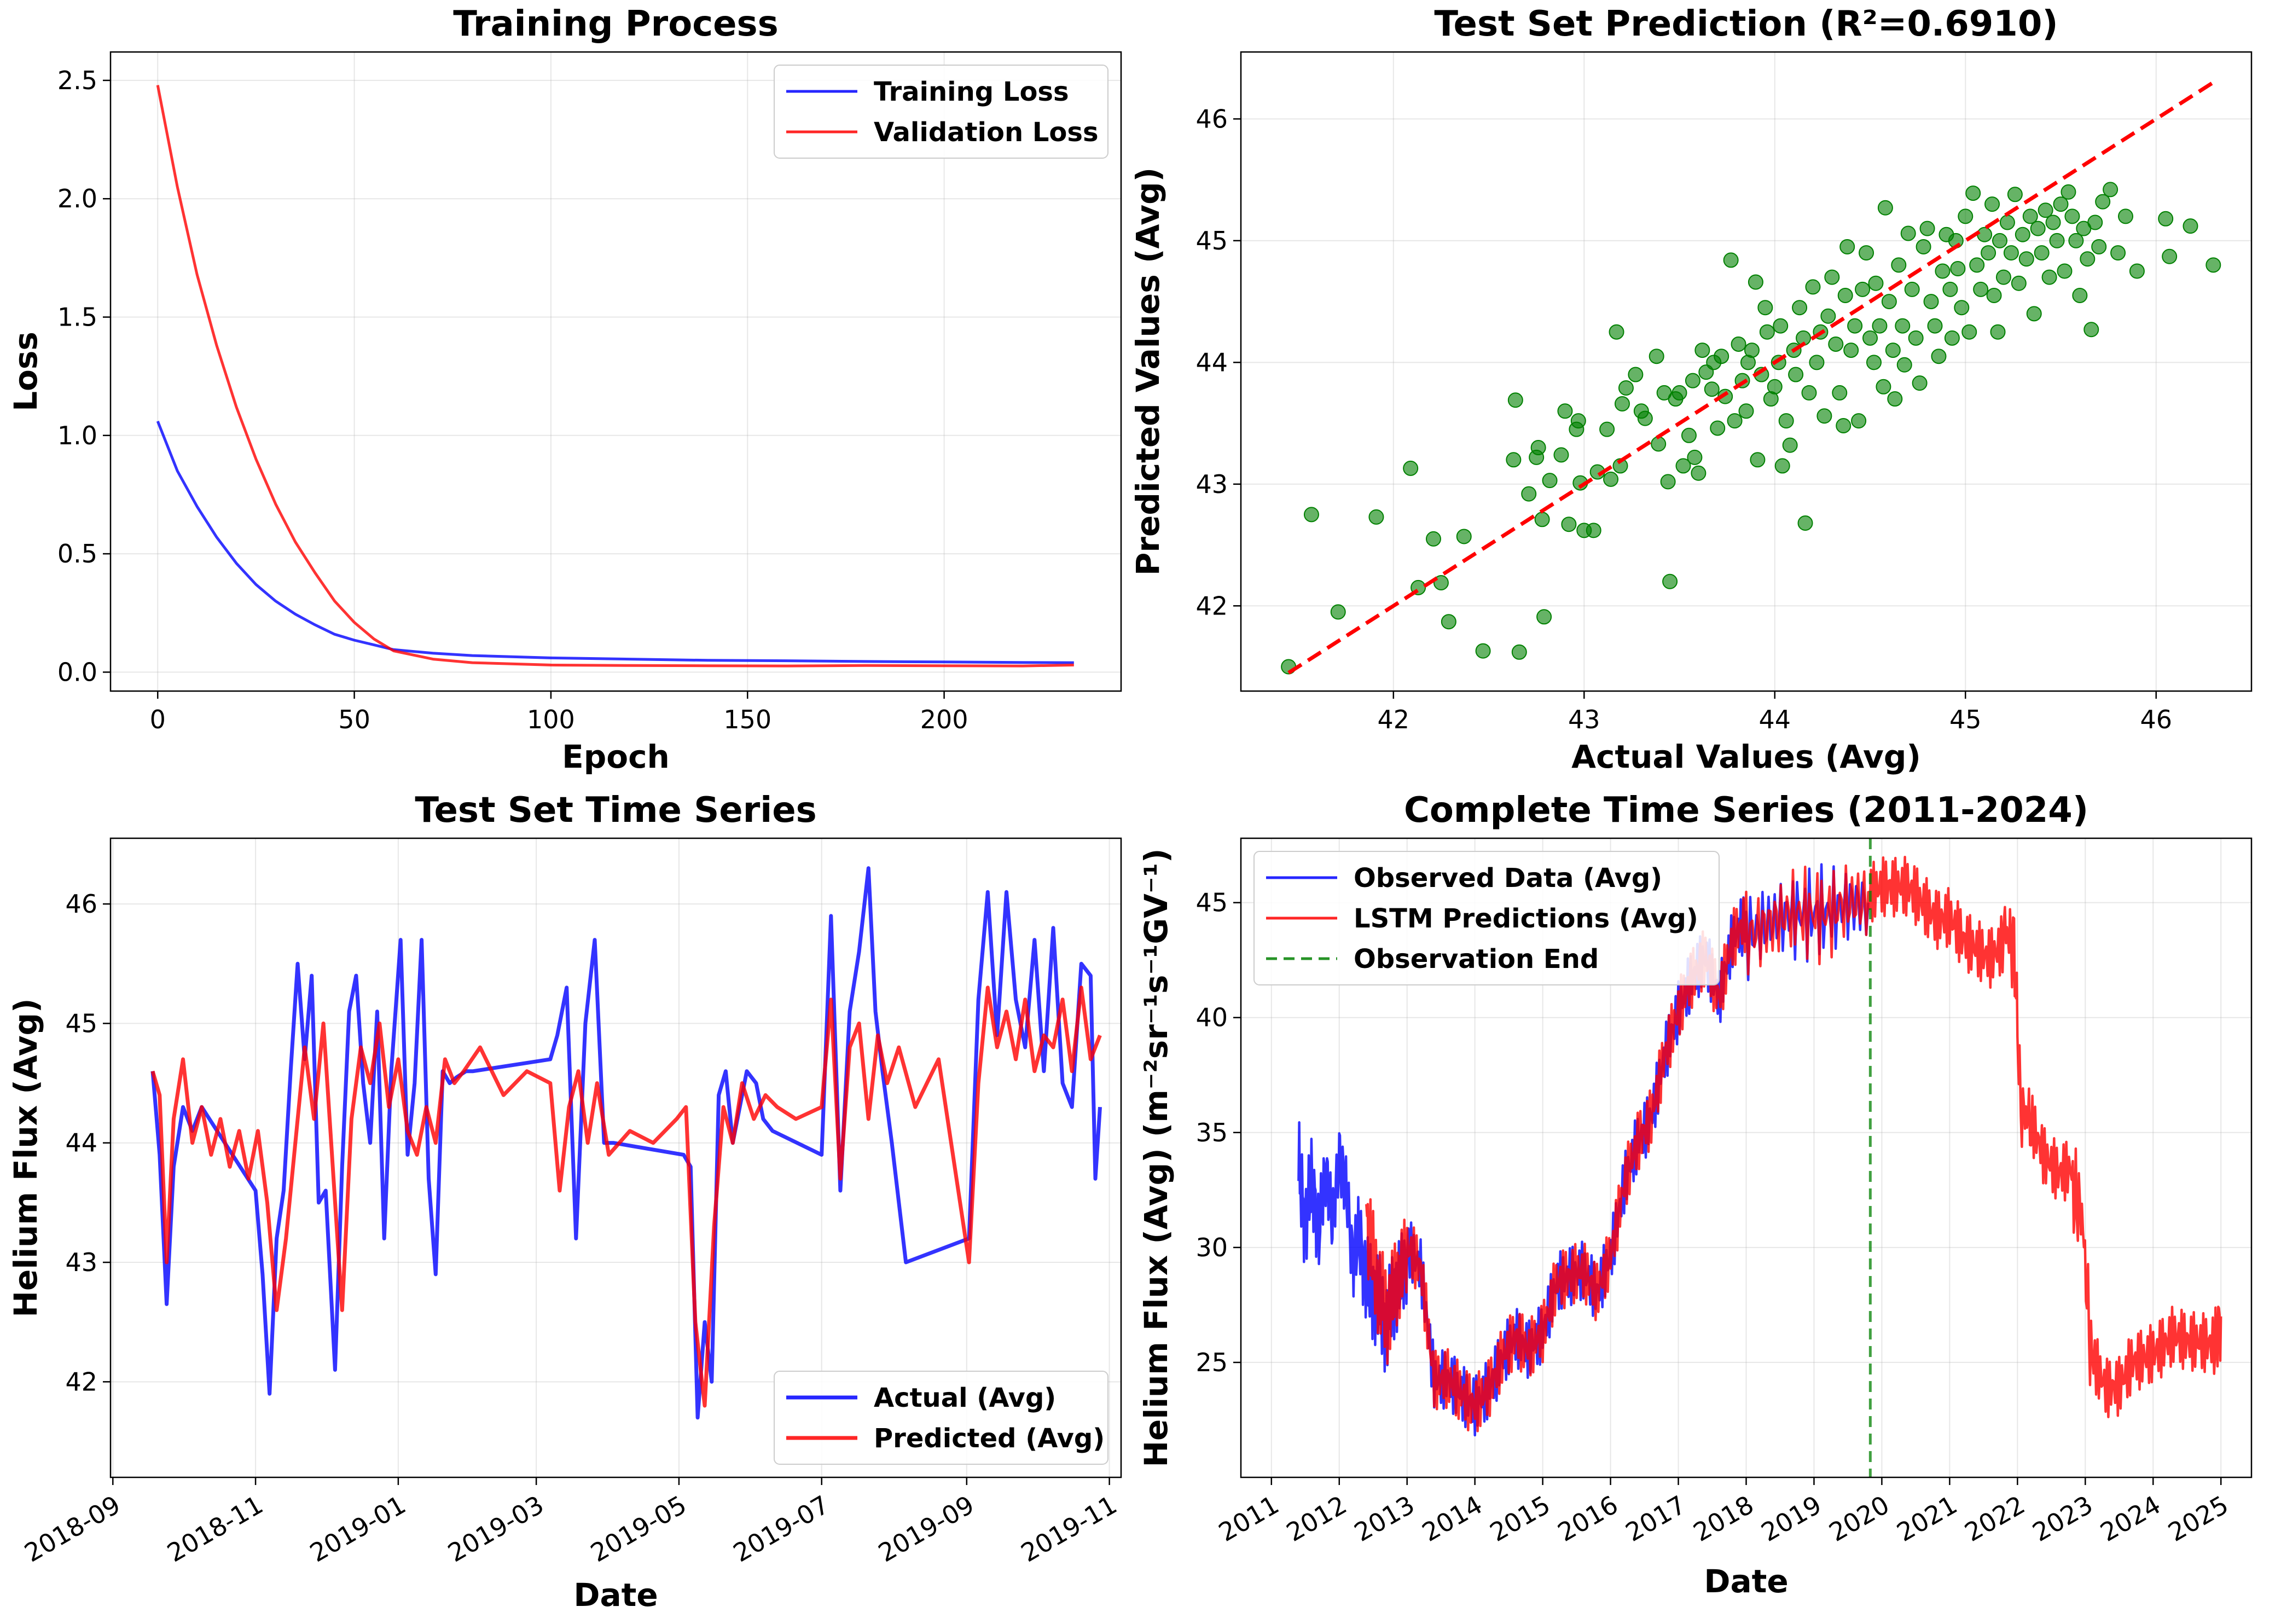 Image resolution: width=2281 pixels, height=1624 pixels. What do you see at coordinates (926, 1529) in the screenshot?
I see `x-tick-label: 2019-09` at bounding box center [926, 1529].